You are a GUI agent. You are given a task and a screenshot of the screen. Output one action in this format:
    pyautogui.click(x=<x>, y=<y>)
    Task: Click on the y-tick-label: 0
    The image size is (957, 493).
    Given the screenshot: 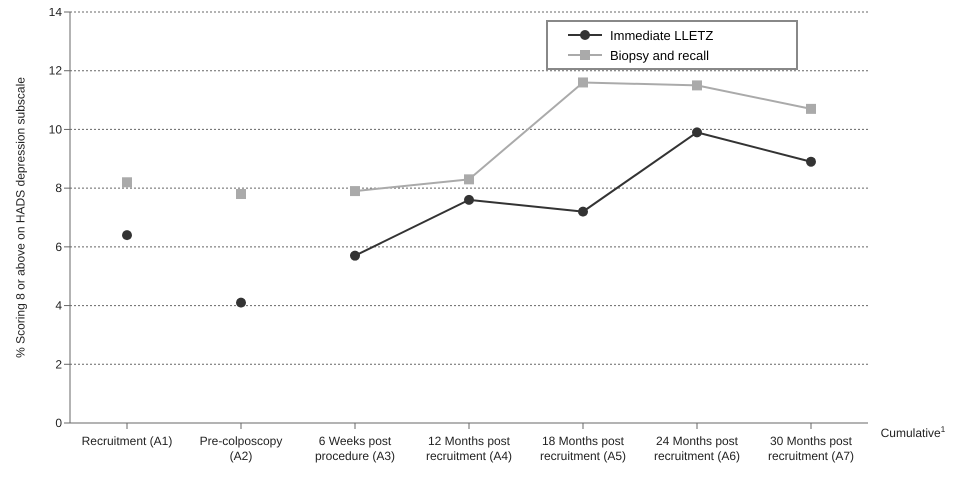 What is the action you would take?
    pyautogui.click(x=58, y=423)
    